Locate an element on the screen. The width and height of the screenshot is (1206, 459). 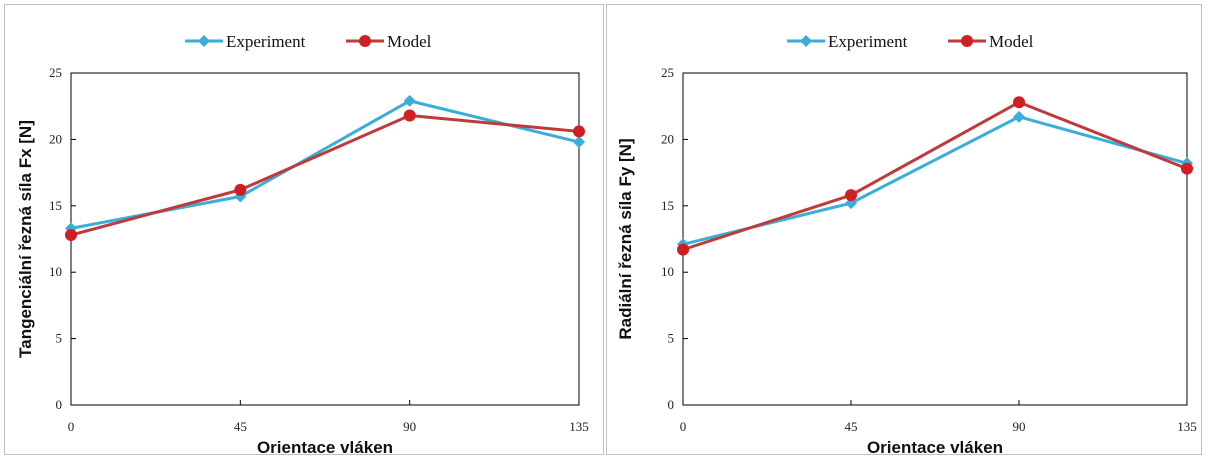
y-axis-title: Tangenciální řezná síla Fx [N] is located at coordinates (25, 239).